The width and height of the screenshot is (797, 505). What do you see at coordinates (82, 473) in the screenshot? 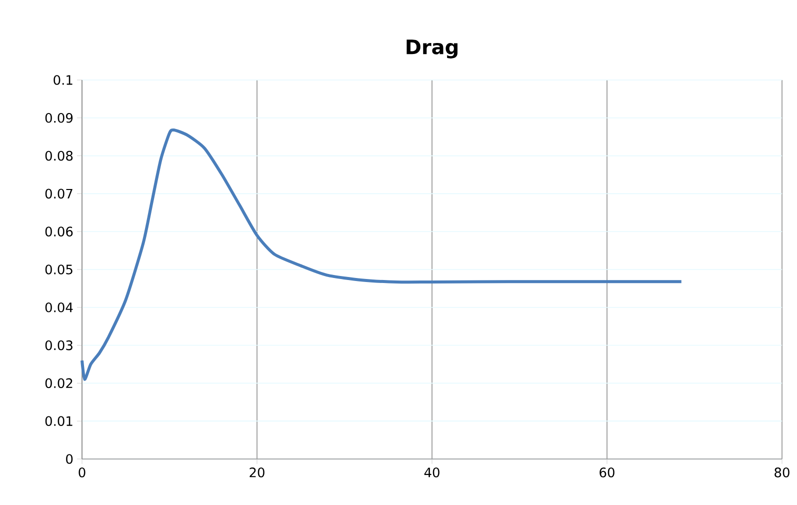
I see `x-tick-label: 0` at bounding box center [82, 473].